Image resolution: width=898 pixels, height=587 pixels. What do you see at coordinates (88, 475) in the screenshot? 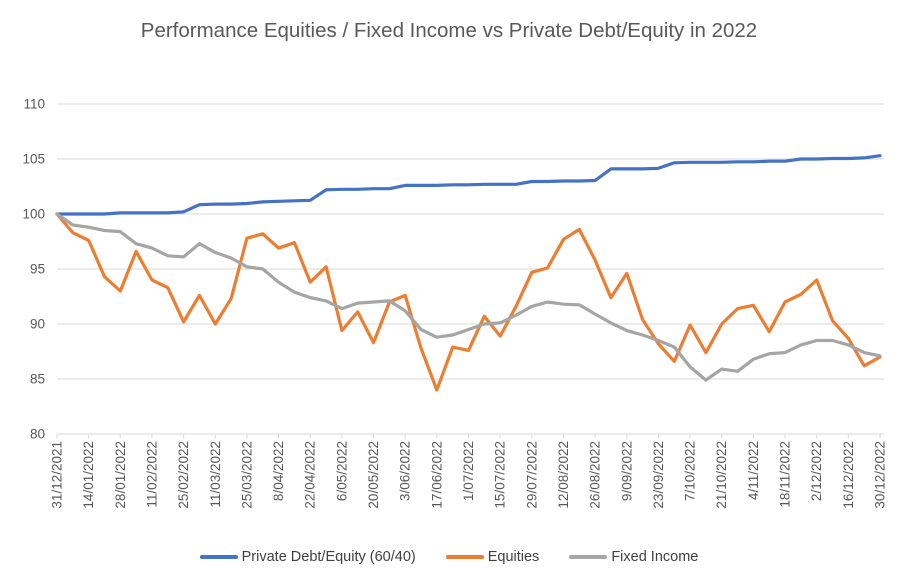
I see `x-axis-label: 14/01/2022` at bounding box center [88, 475].